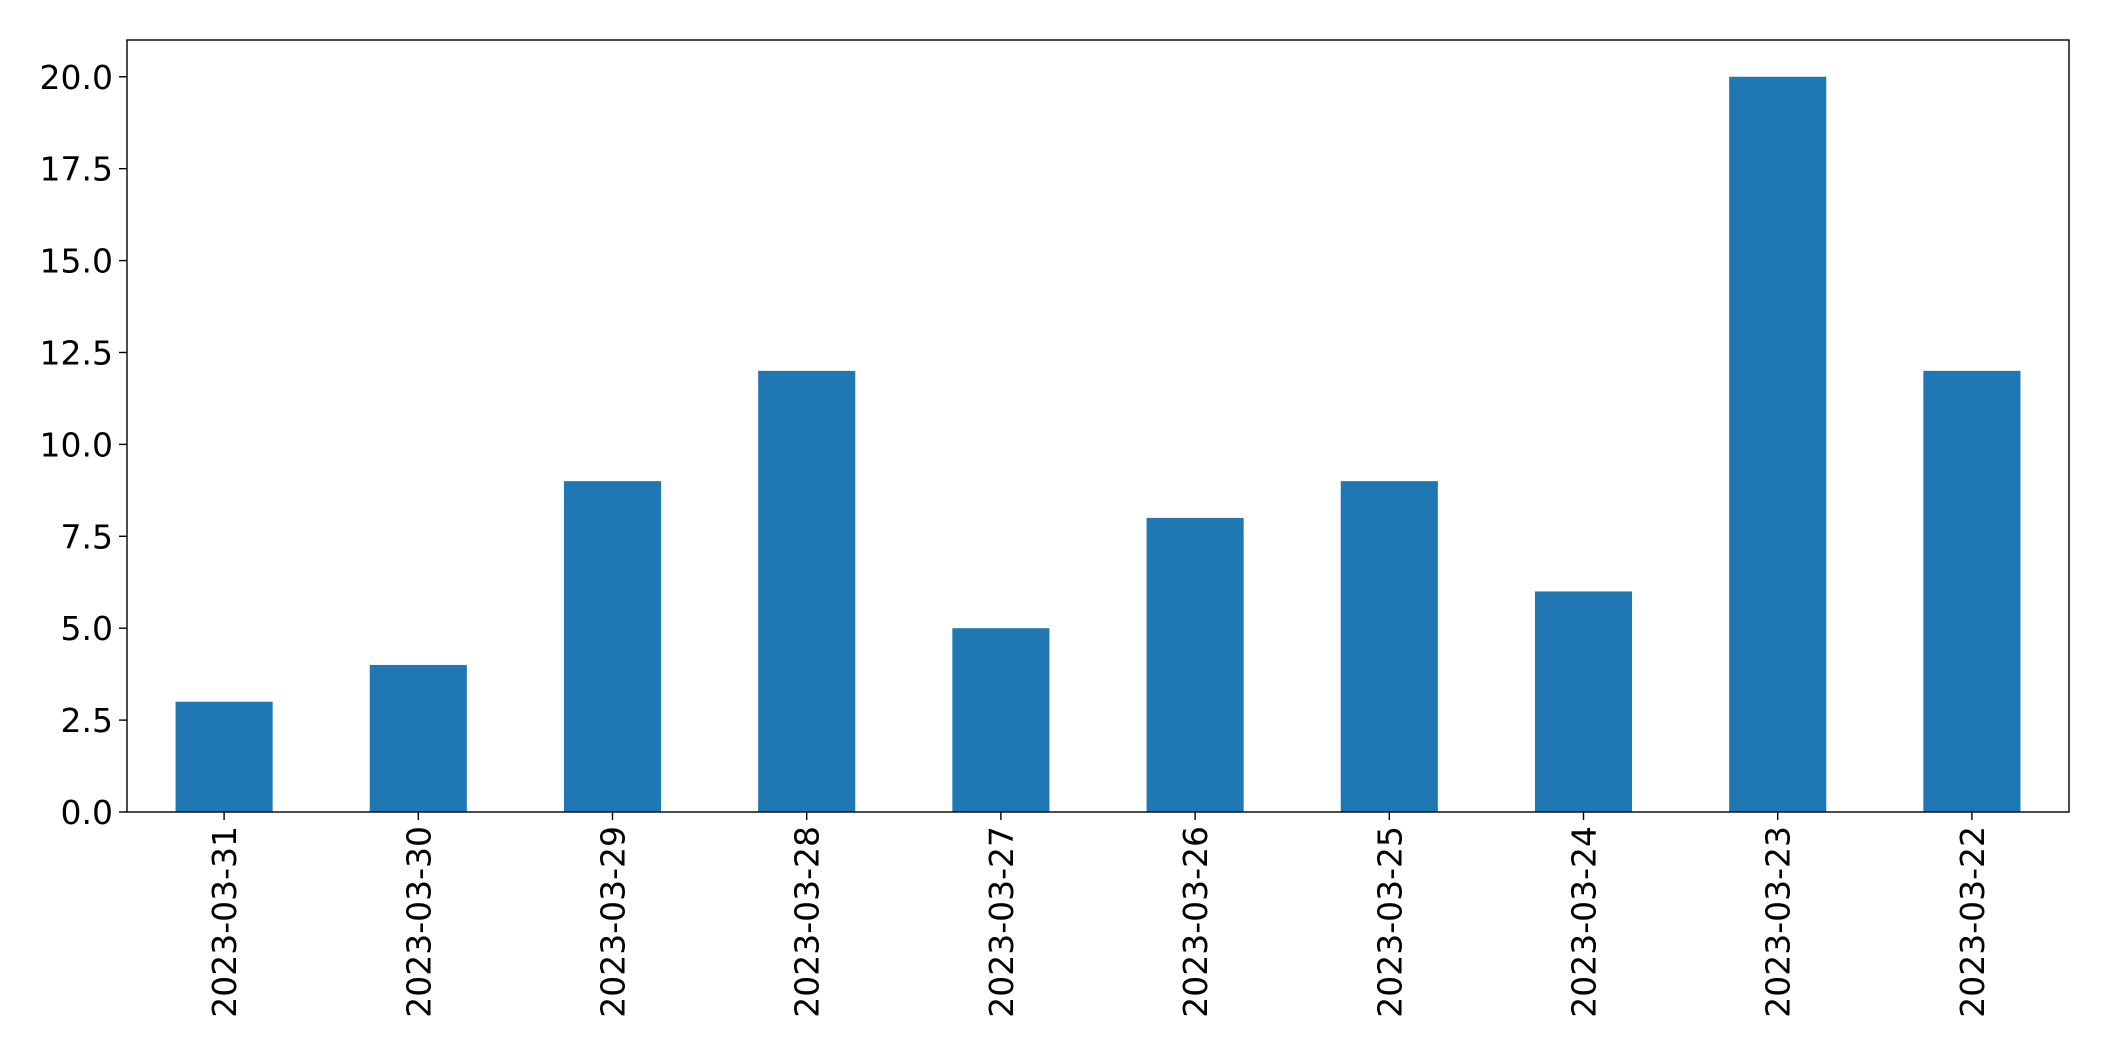 The image size is (2104, 1061). Describe the element at coordinates (807, 922) in the screenshot. I see `x-tick-label: 2023-03-28` at that location.